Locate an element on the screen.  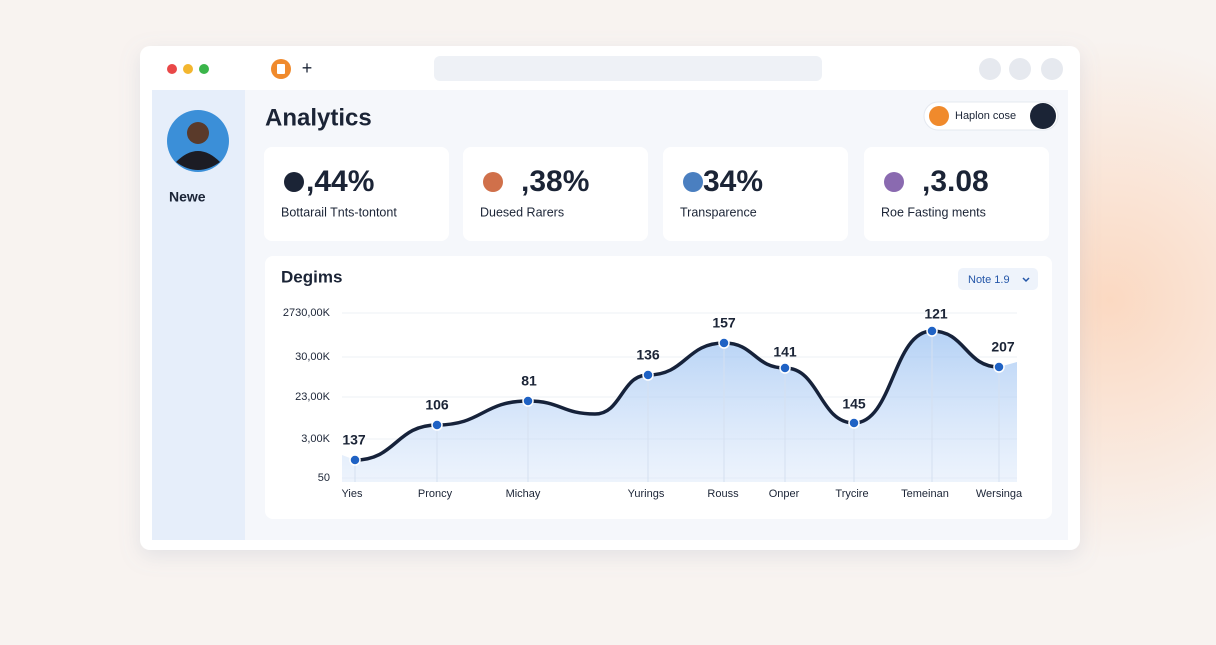
card-value: 34% is located at coordinates (733, 181).